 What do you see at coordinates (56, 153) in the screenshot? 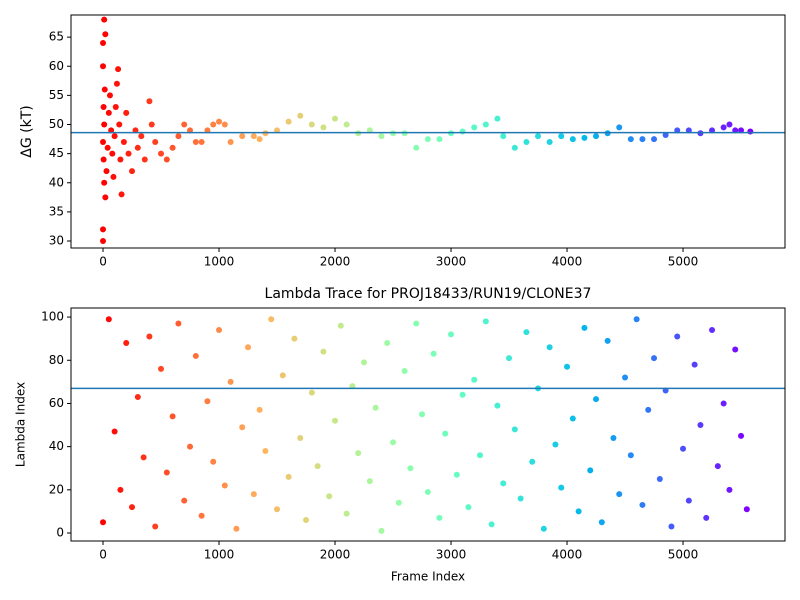
I see `y-tick-label: 45` at bounding box center [56, 153].